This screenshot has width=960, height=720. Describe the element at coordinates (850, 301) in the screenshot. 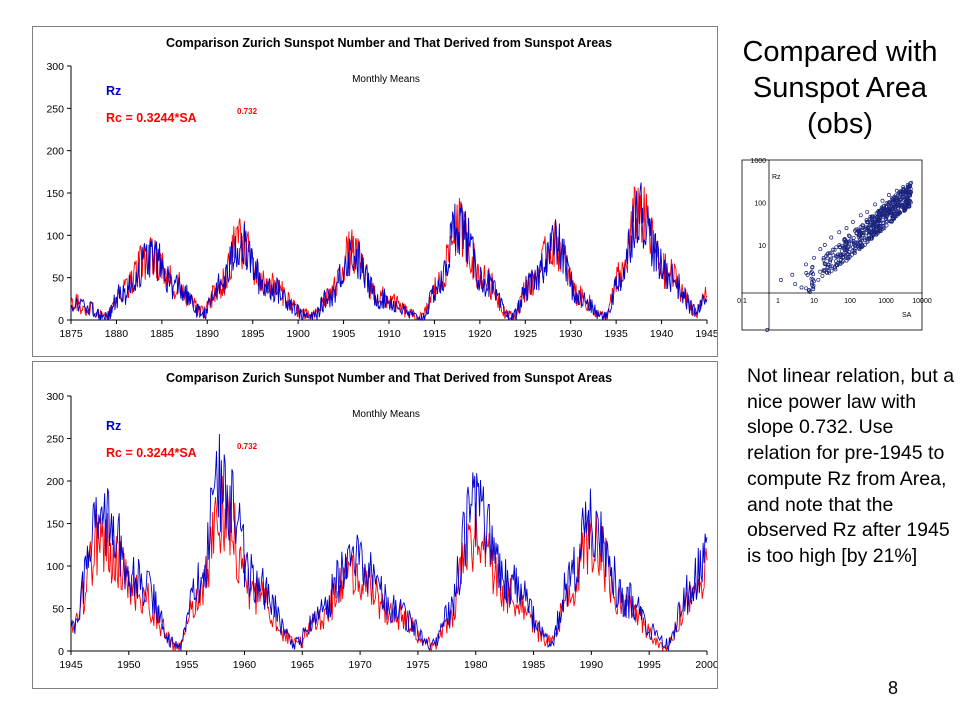

I see `scatter-x-tick-label: 100` at that location.